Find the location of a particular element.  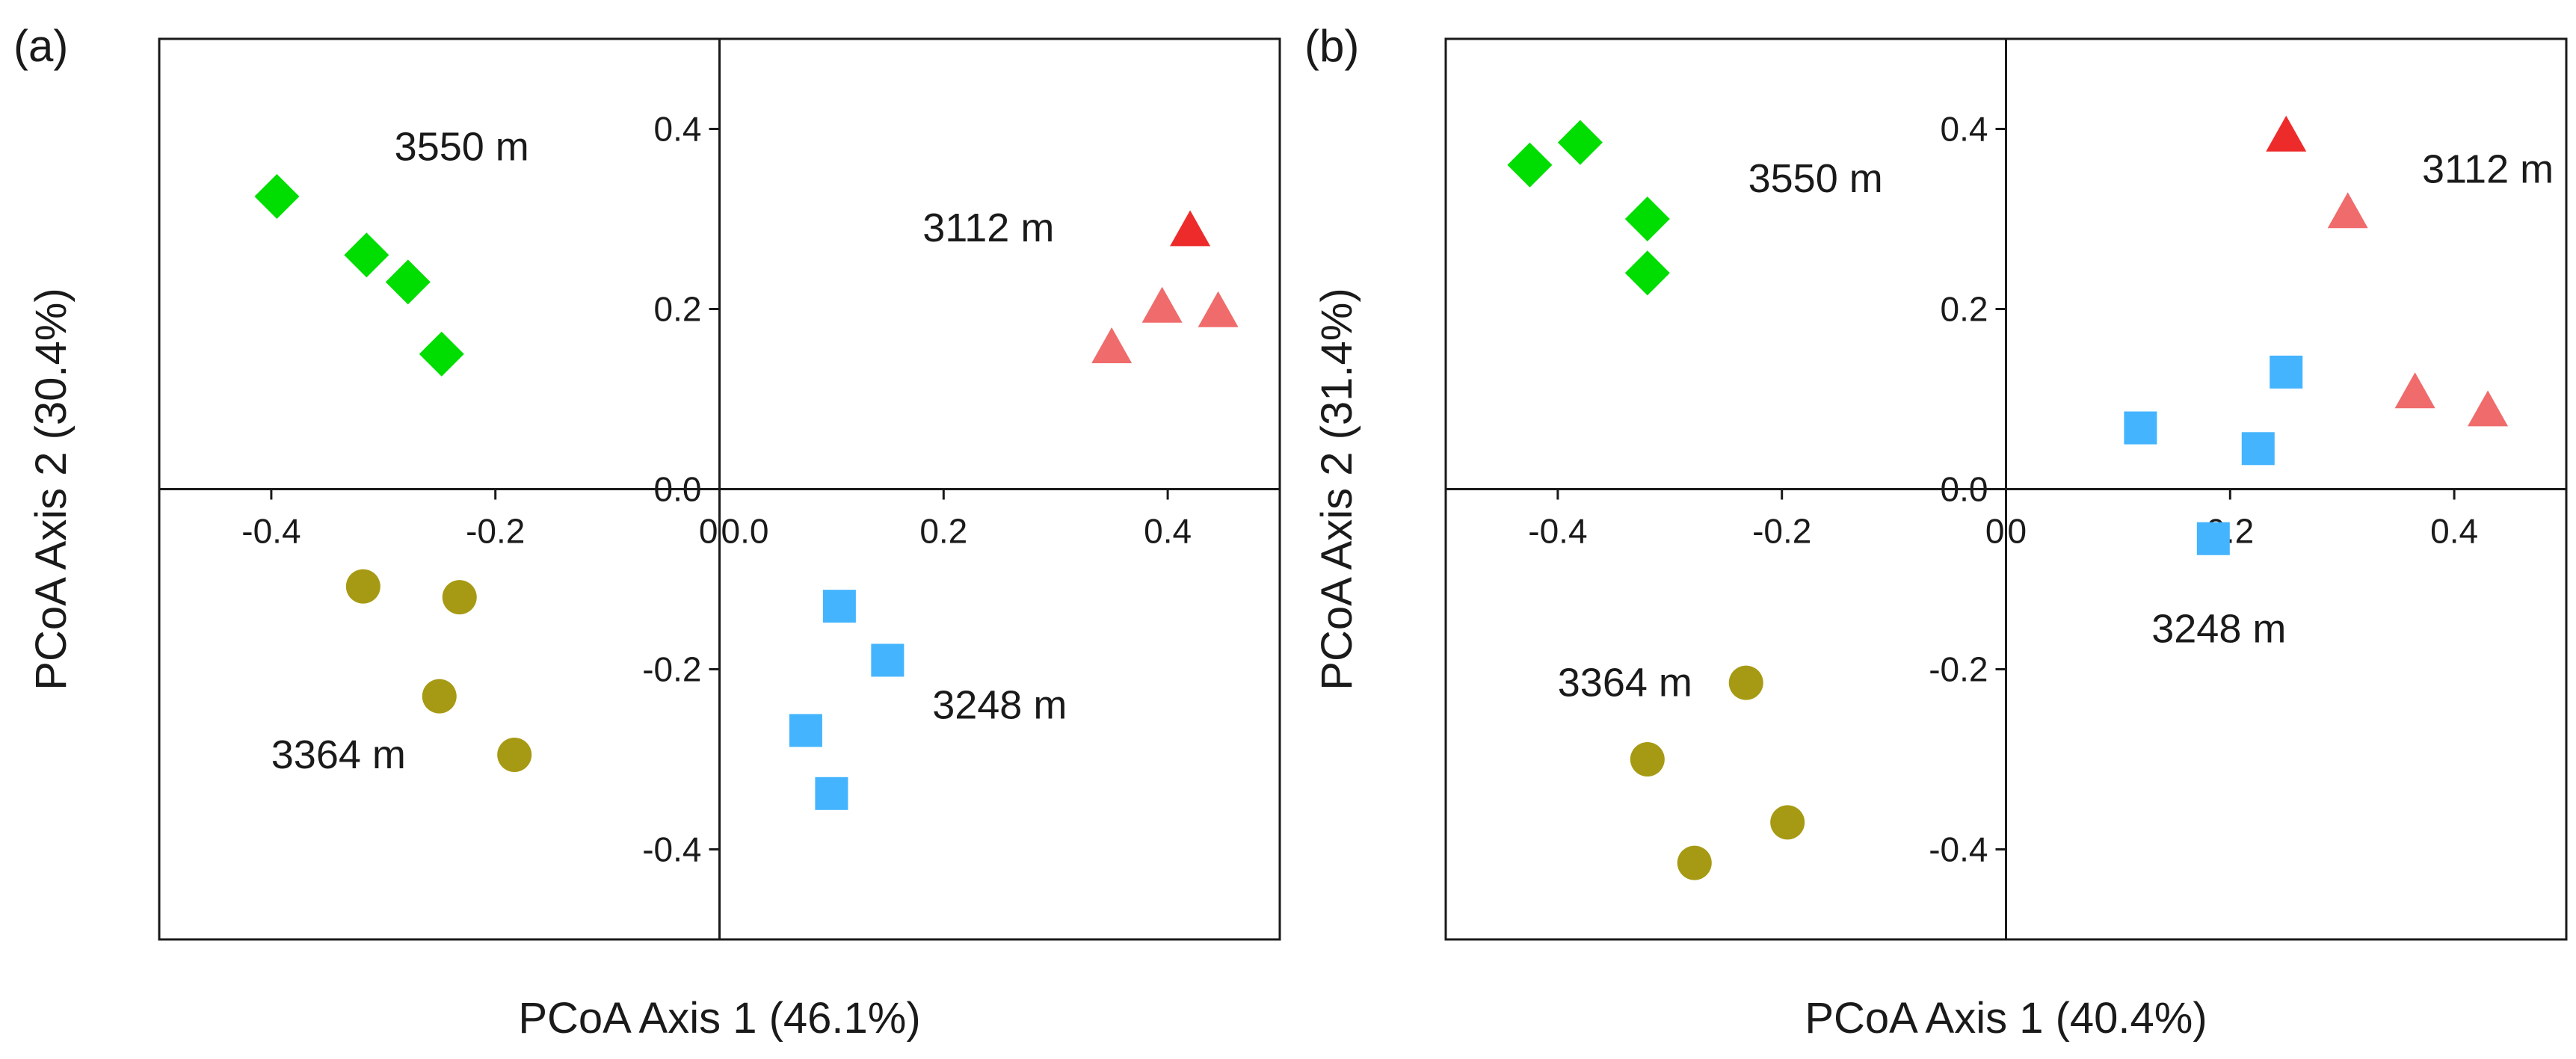

x-axis-title: PCoA Axis 1 (46.1%) is located at coordinates (719, 1018).